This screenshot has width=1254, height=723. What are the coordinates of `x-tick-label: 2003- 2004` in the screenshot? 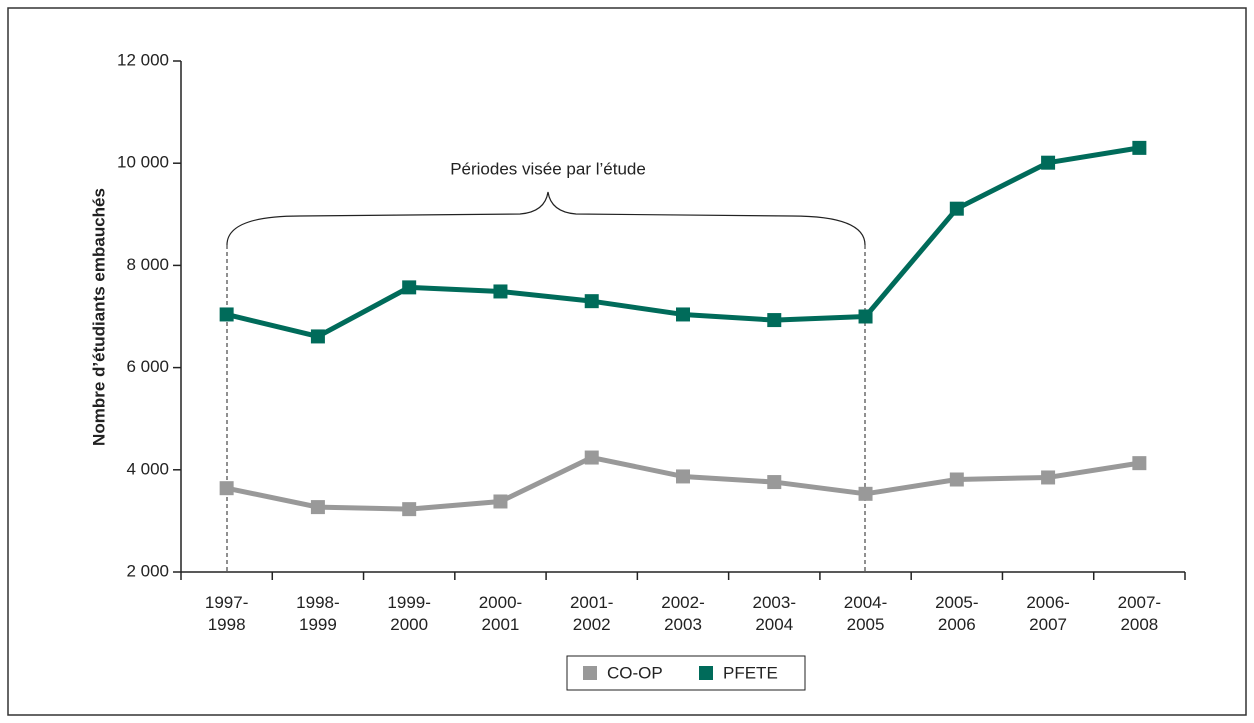 It's located at (774, 613).